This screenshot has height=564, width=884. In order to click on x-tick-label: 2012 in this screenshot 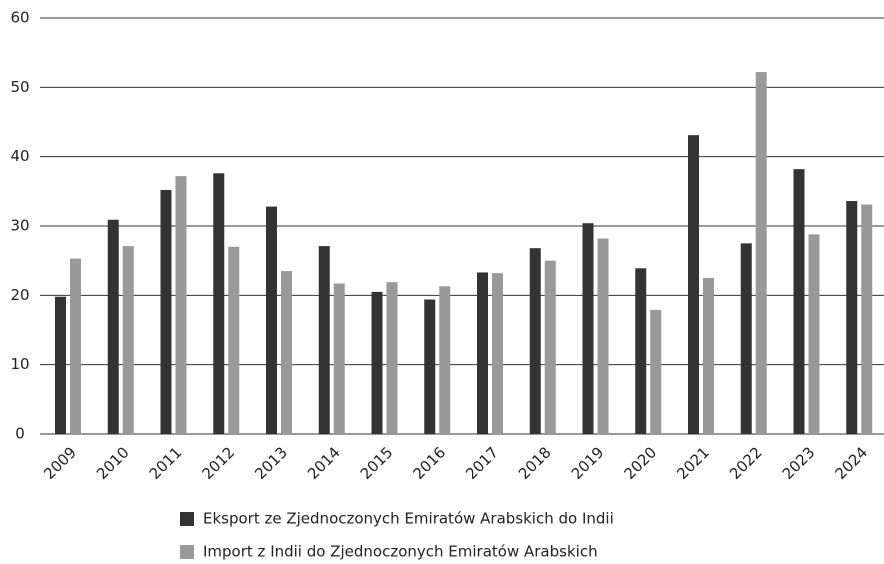, I will do `click(219, 463)`.